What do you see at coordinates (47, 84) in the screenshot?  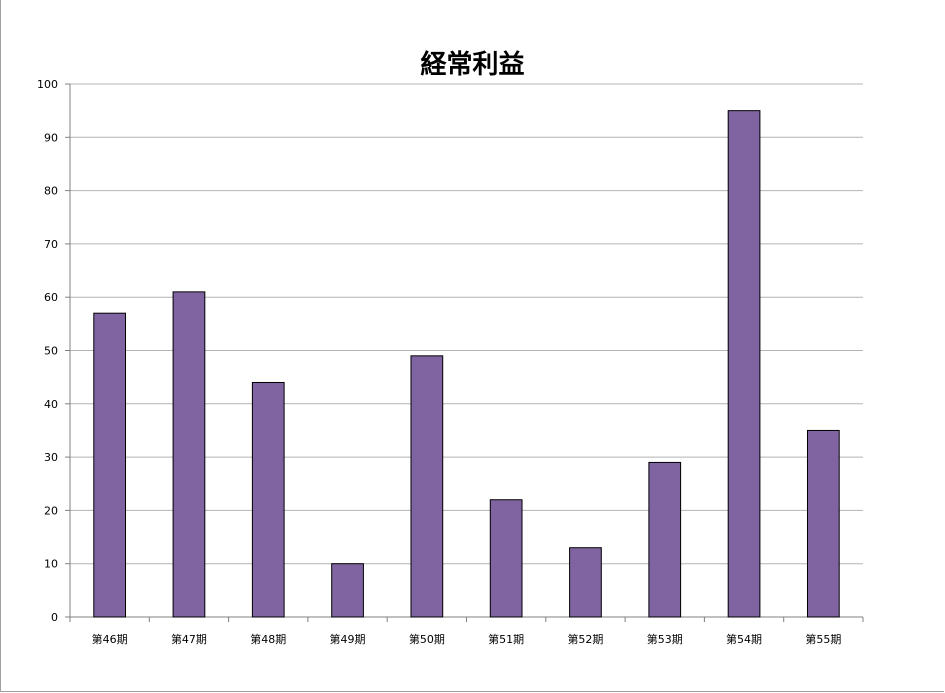 I see `y-tick-label: 100` at bounding box center [47, 84].